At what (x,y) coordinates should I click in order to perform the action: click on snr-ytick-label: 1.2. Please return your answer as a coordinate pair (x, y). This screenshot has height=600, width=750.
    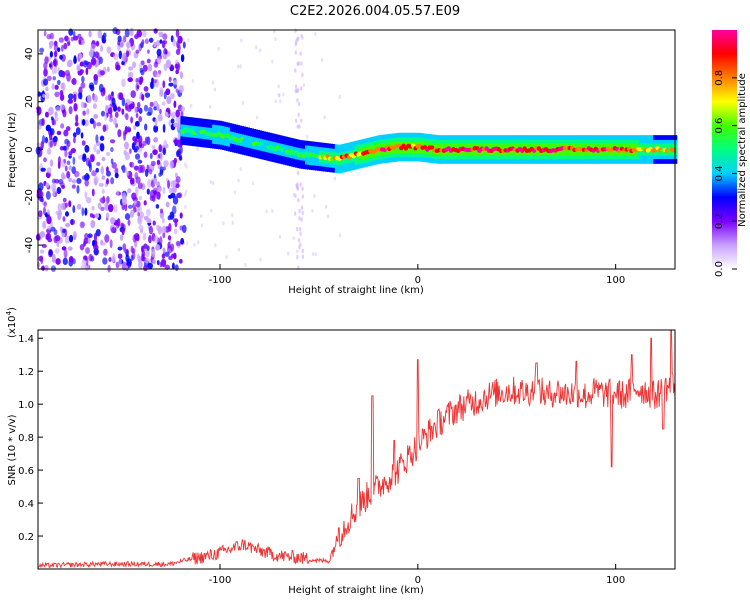
    Looking at the image, I should click on (26, 372).